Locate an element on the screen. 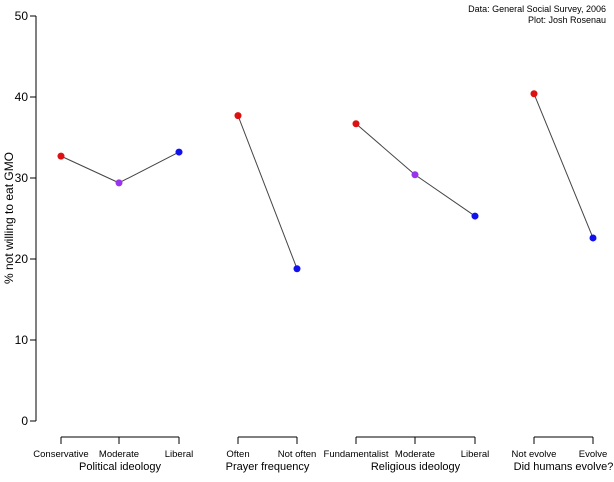 The image size is (614, 482). x-tick-label: Often is located at coordinates (237, 454).